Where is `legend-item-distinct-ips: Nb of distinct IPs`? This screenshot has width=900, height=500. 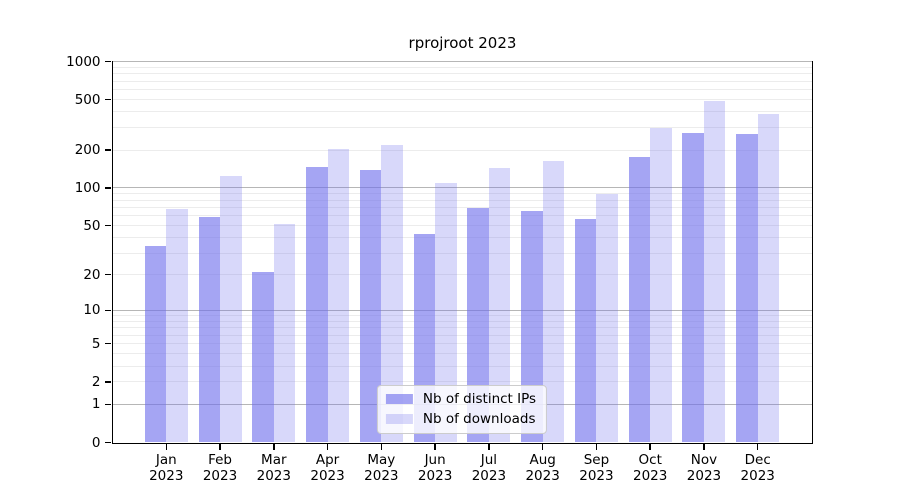 legend-item-distinct-ips: Nb of distinct IPs is located at coordinates (461, 398).